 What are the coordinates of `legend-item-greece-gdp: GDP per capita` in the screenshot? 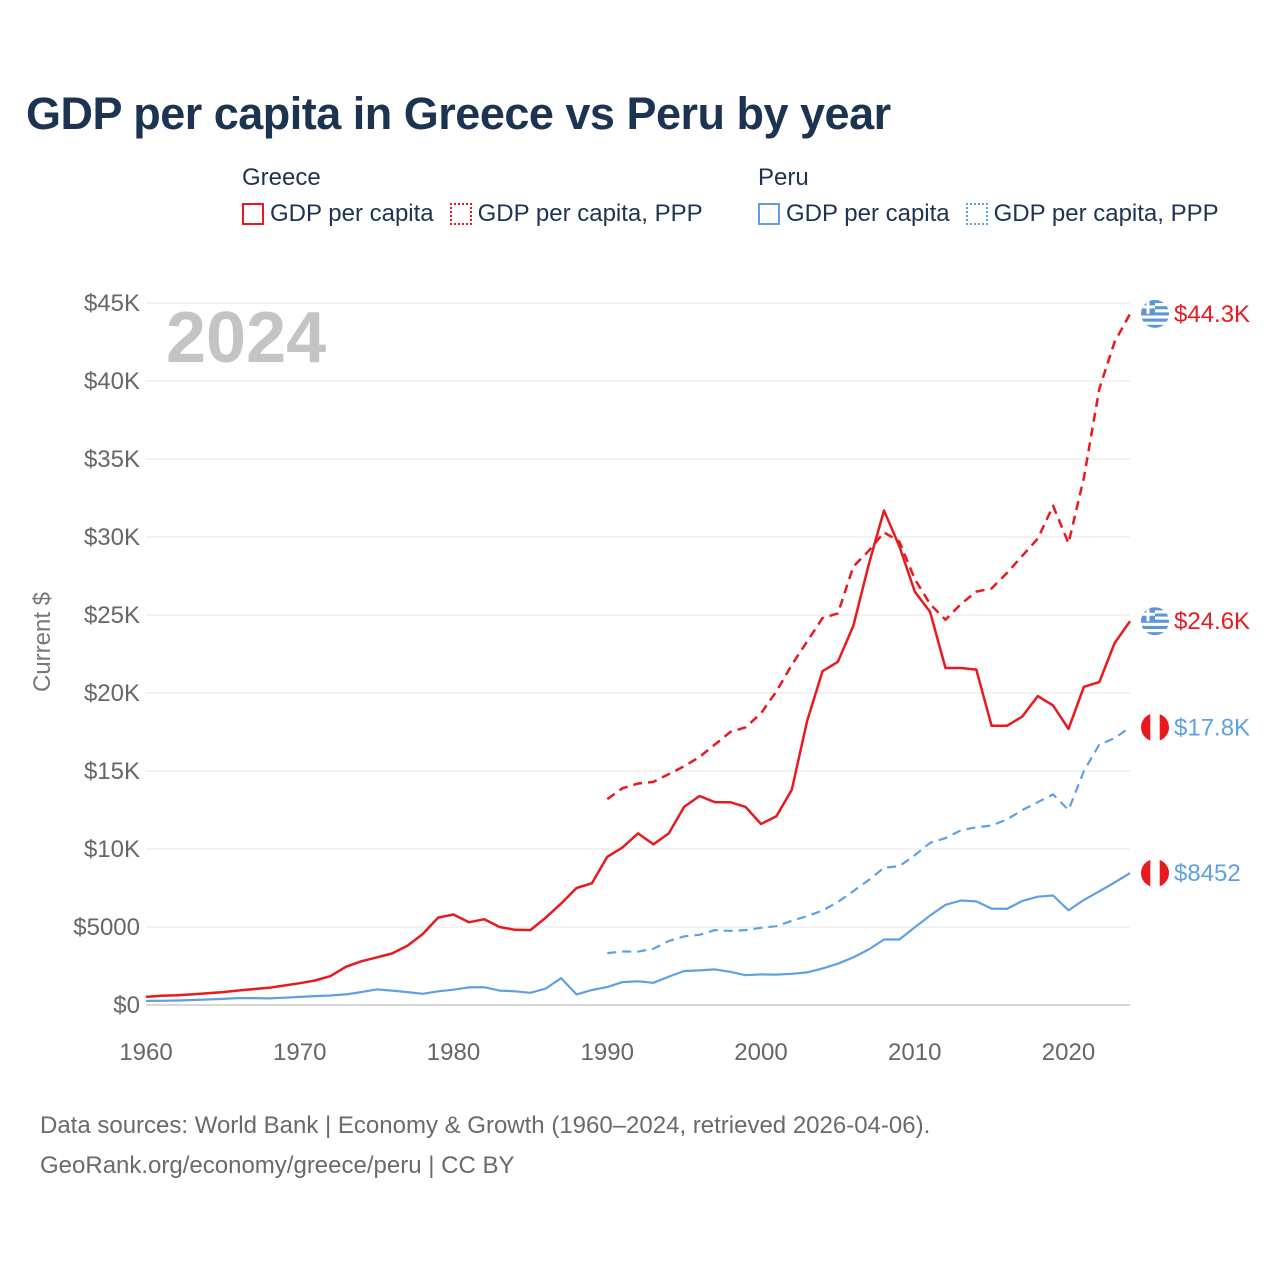 It's located at (338, 214).